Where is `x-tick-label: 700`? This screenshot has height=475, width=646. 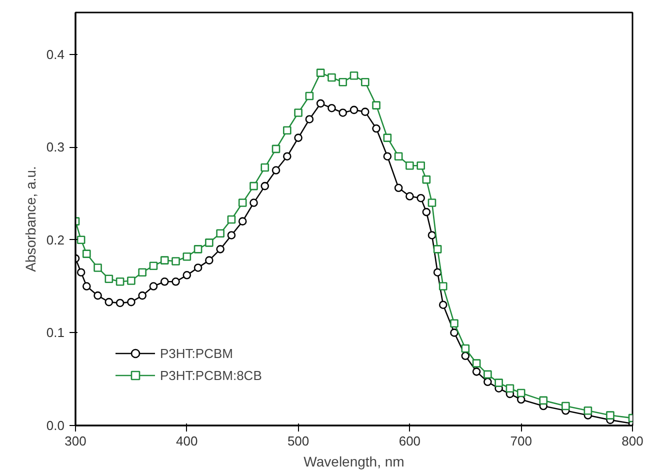
x-tick-label: 700 is located at coordinates (521, 441).